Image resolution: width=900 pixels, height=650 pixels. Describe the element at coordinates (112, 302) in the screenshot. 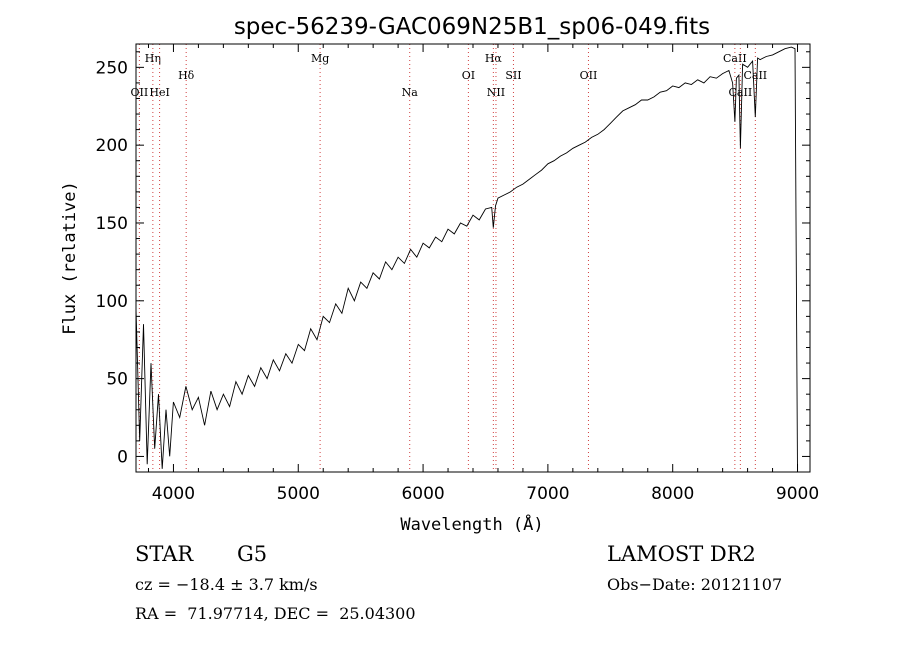

I see `y-tick-label: 100` at that location.